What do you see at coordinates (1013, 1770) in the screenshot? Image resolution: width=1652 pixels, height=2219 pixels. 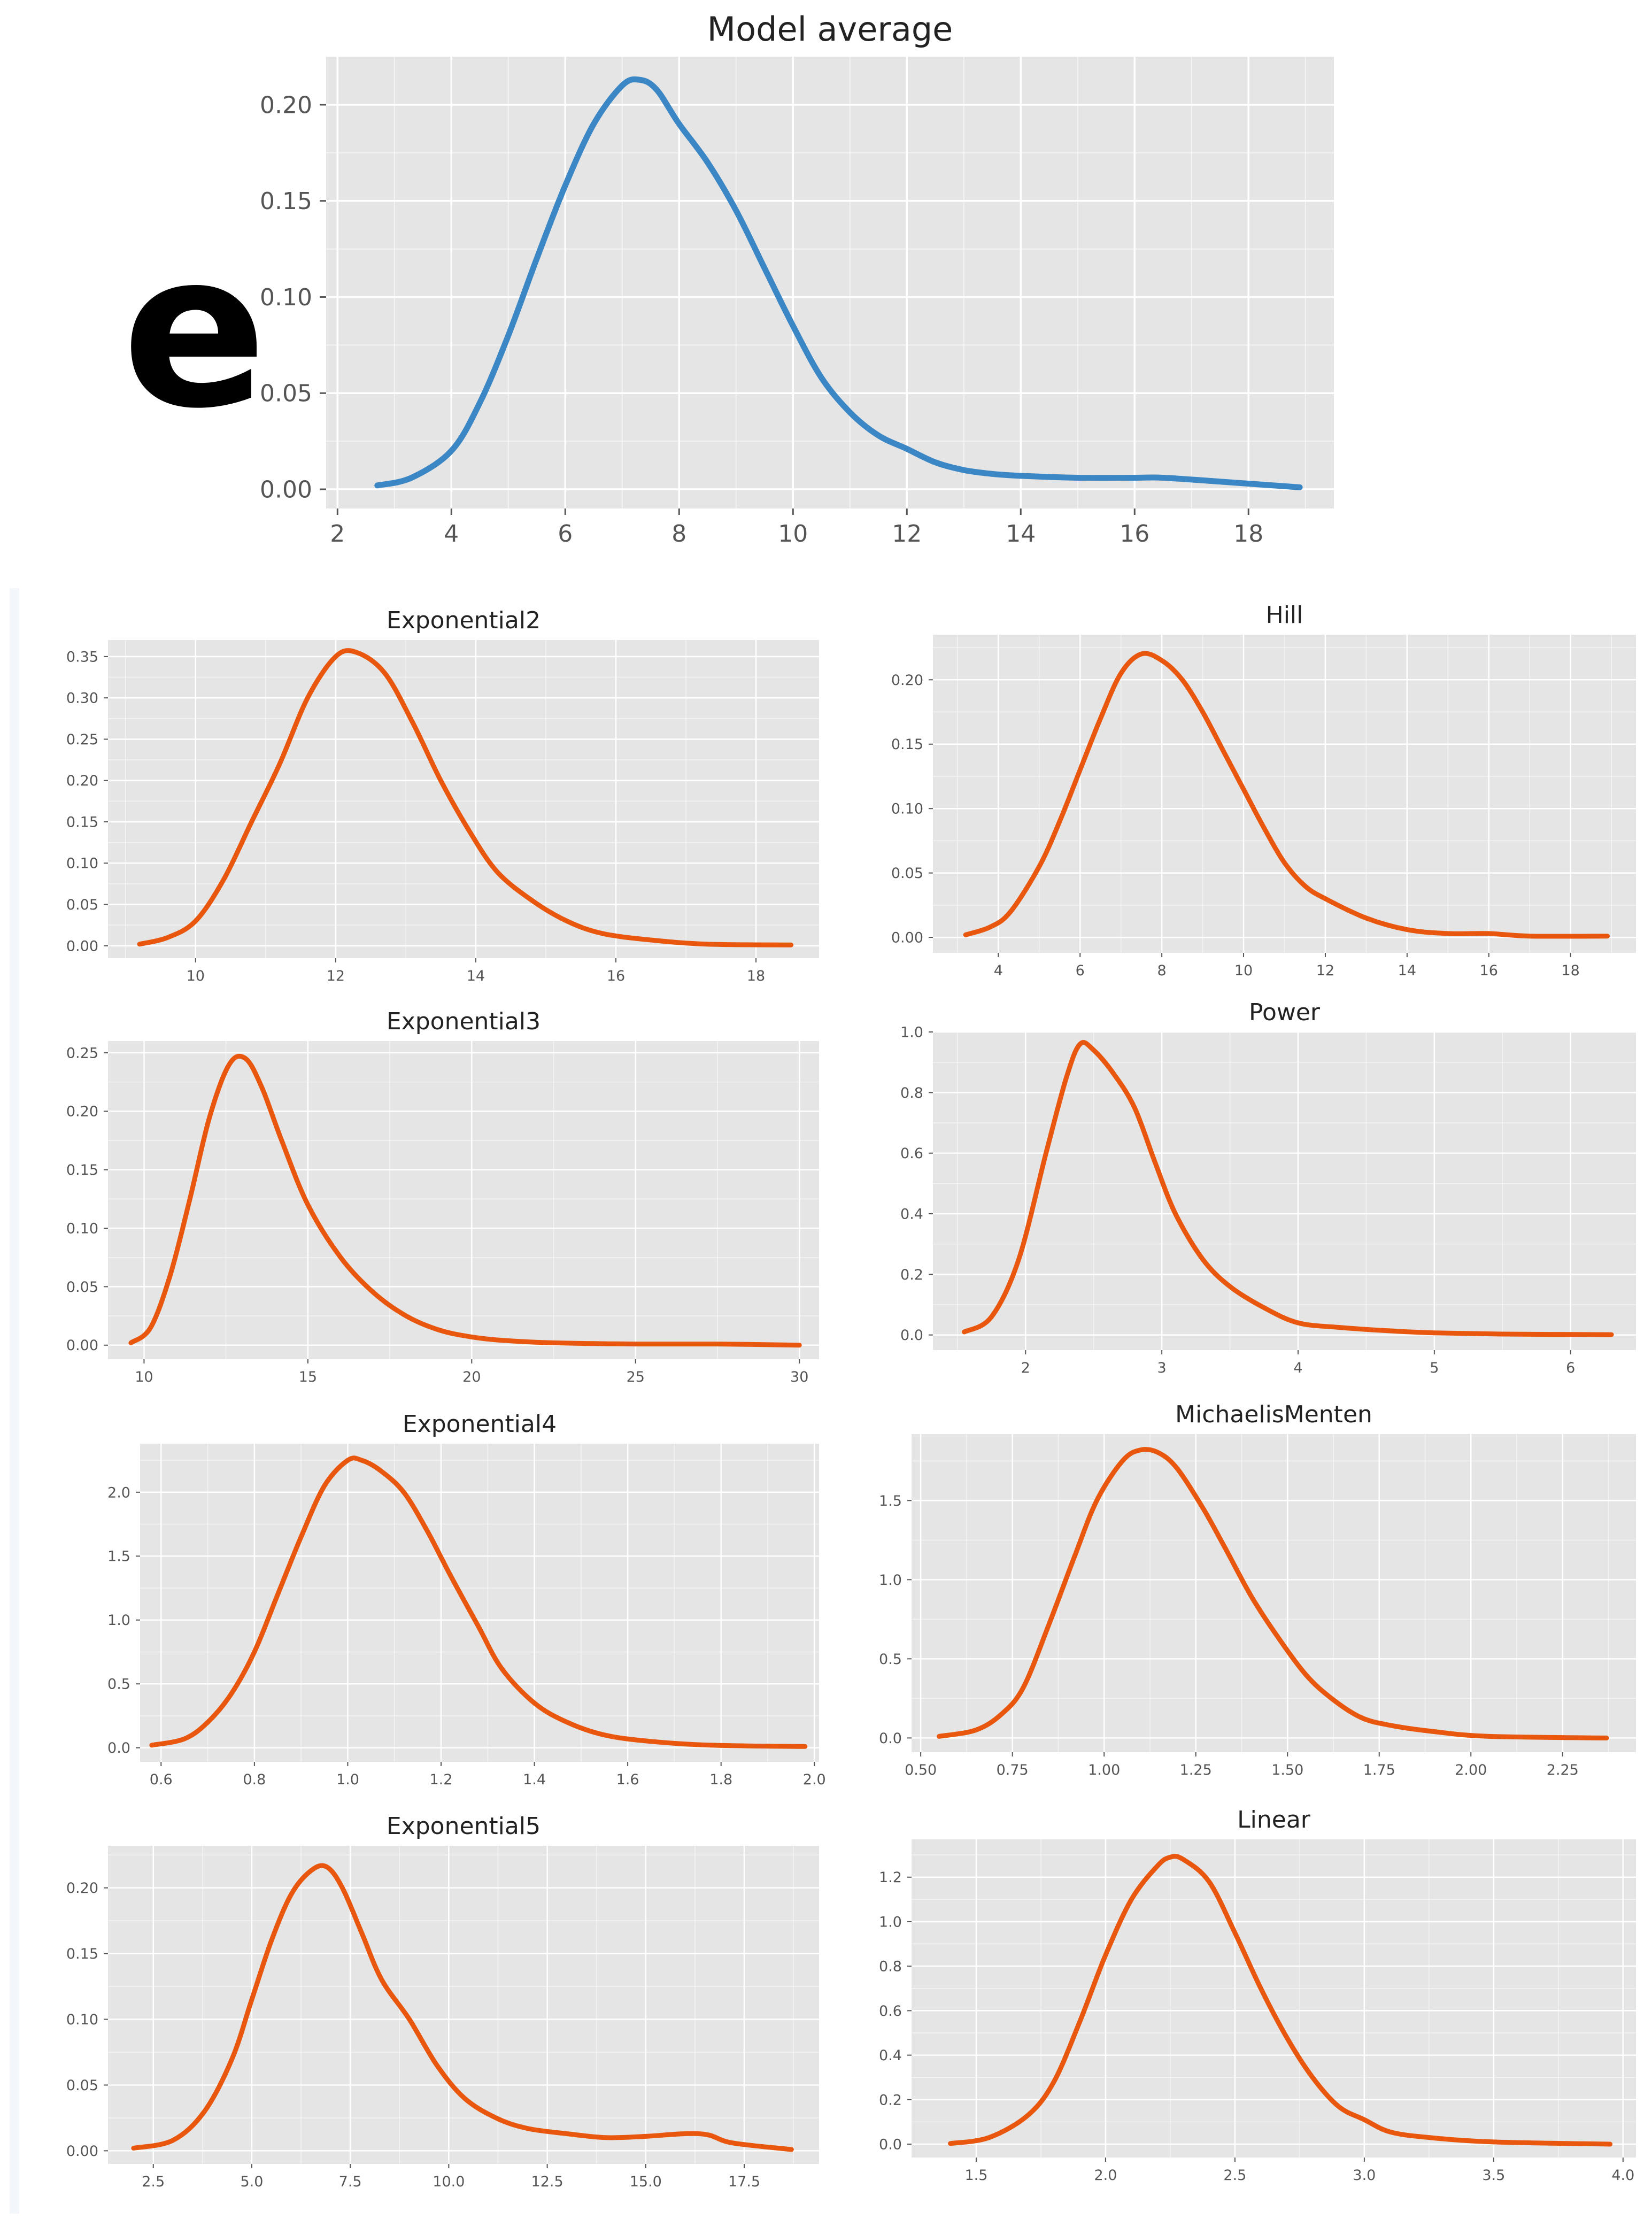 I see `x-tick-label: 0.75` at bounding box center [1013, 1770].